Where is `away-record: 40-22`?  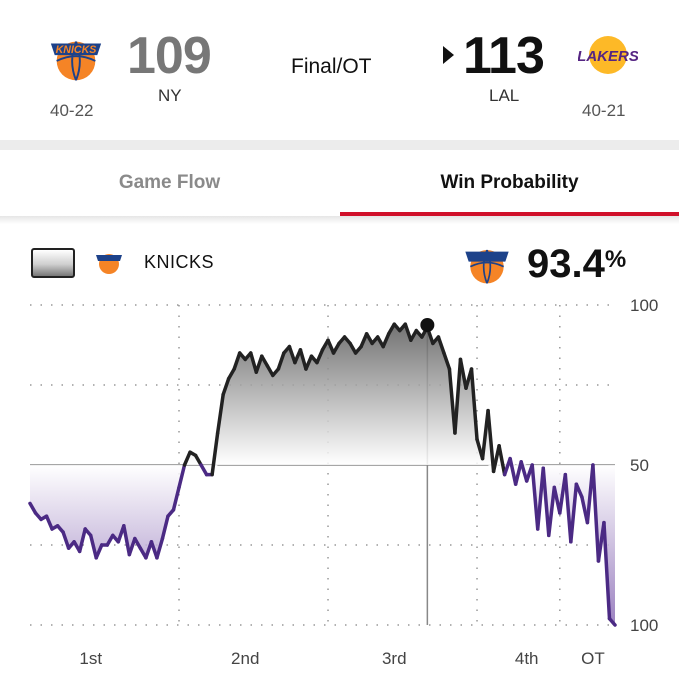 away-record: 40-22 is located at coordinates (72, 110).